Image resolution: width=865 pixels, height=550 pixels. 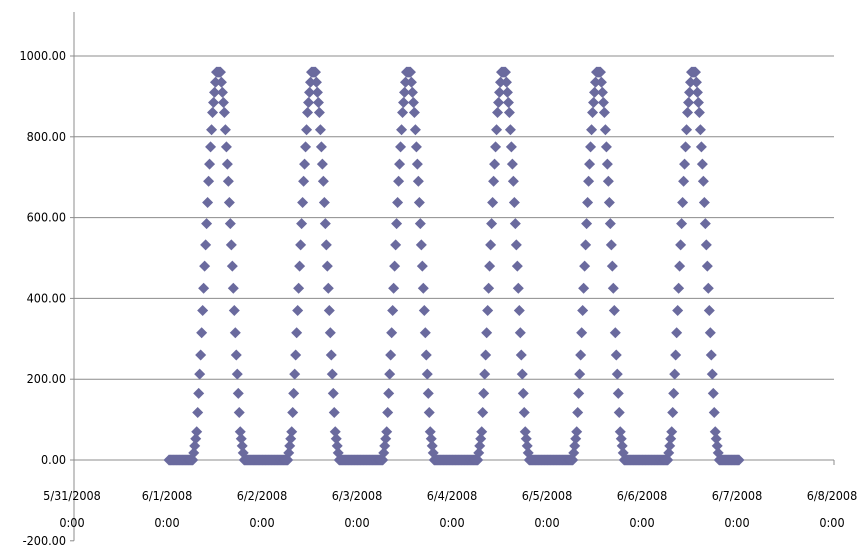 I want to click on y-tick-label: 800.00, so click(x=46, y=136).